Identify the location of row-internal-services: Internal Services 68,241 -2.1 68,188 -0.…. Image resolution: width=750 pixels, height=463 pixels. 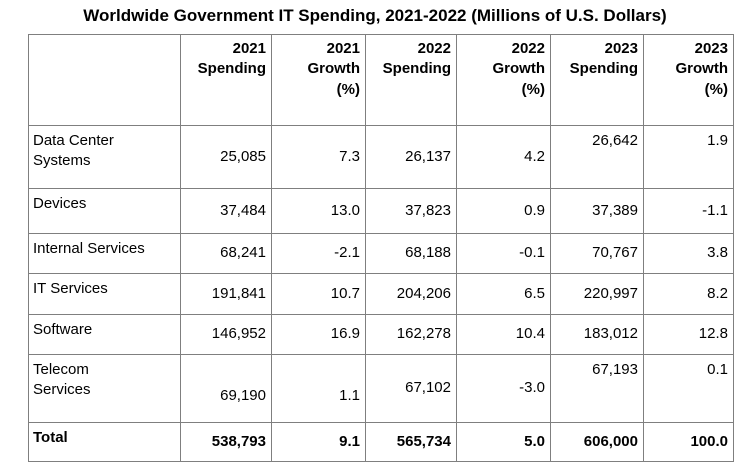
(381, 253).